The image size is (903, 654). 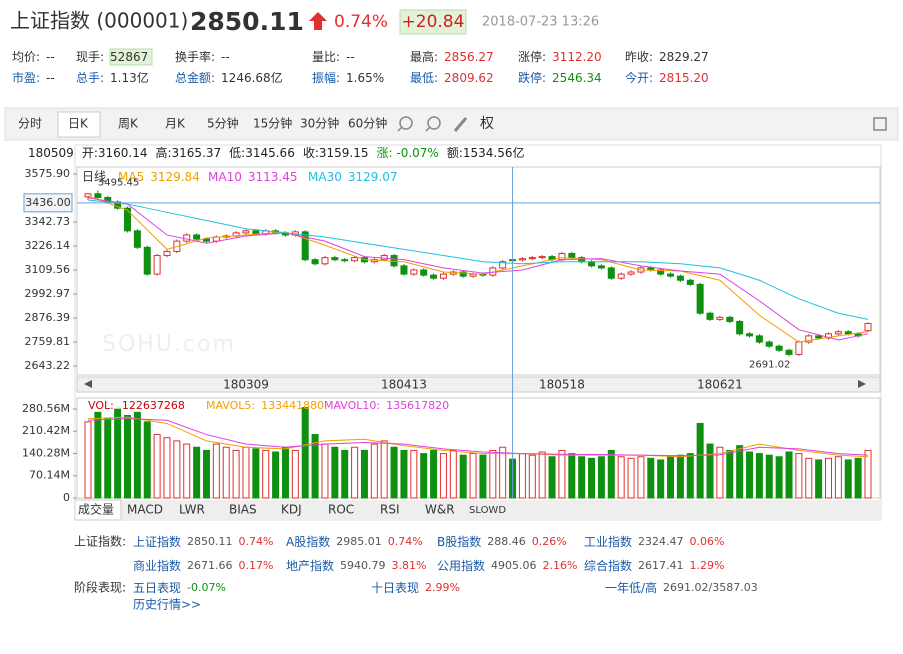 I want to click on cursor-field: 180509, so click(x=51, y=153).